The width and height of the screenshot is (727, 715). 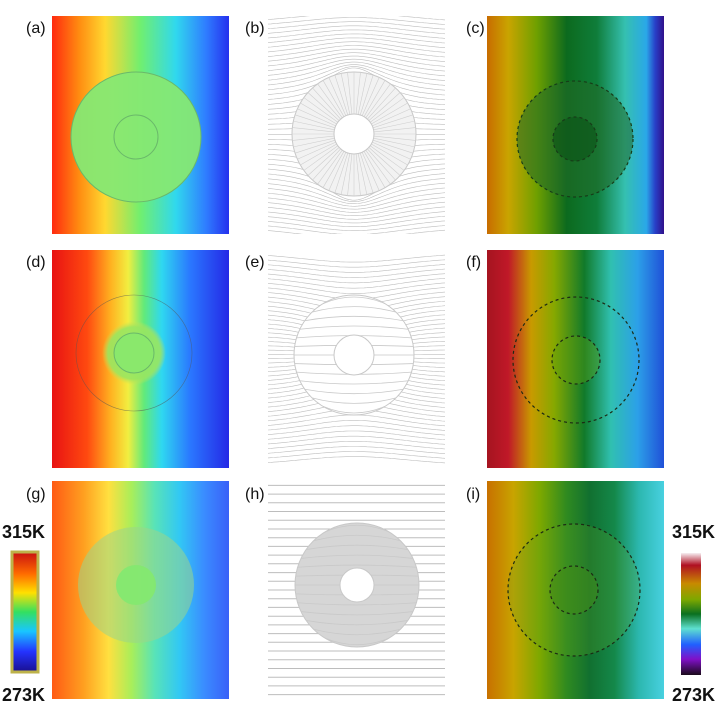 I want to click on panel-d-simulation, so click(x=140, y=359).